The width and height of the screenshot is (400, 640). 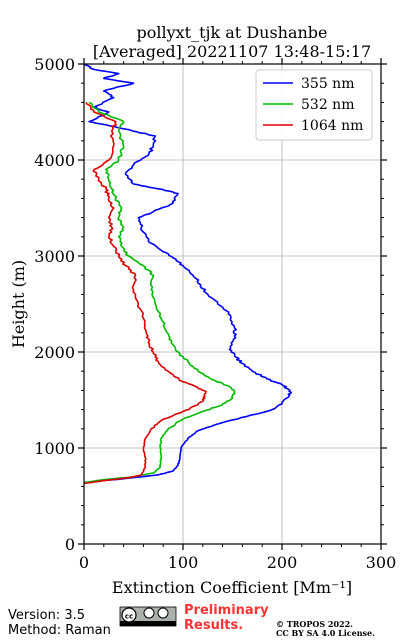 I want to click on x-tick-label: 100, so click(x=183, y=562).